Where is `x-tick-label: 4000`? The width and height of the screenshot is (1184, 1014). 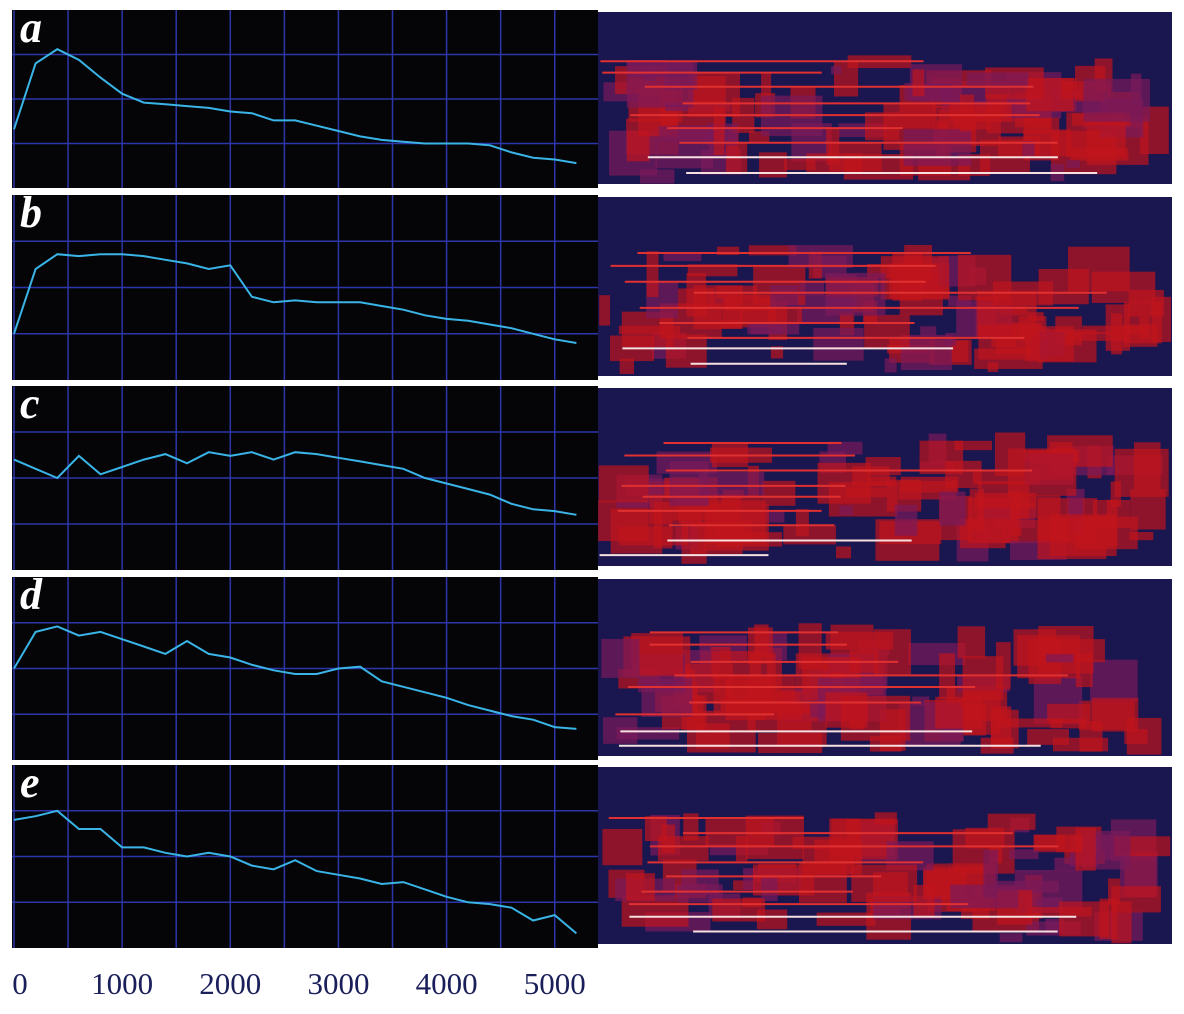
x-tick-label: 4000 is located at coordinates (447, 983).